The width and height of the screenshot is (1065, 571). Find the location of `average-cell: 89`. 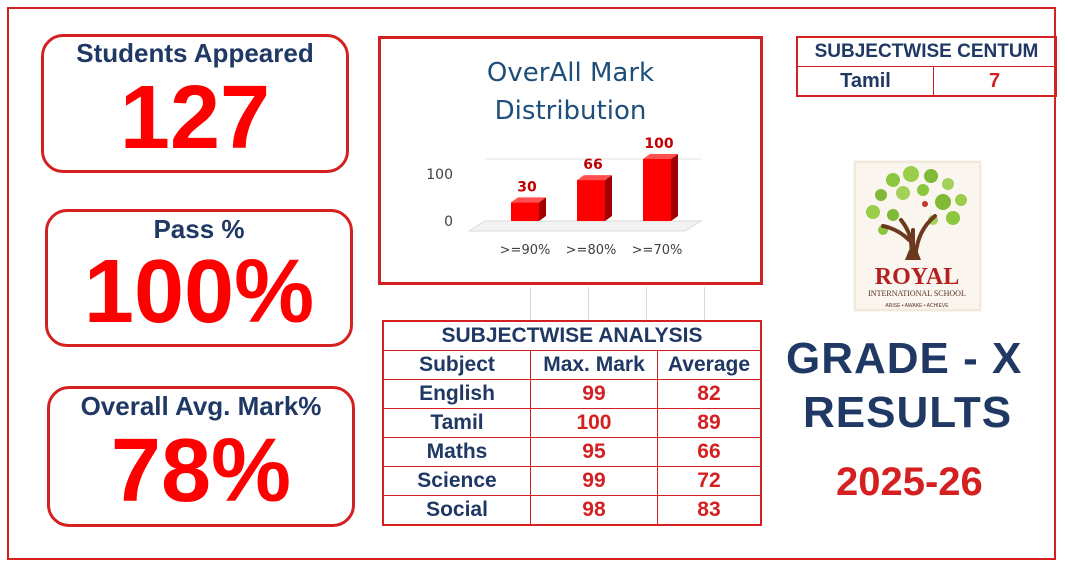

average-cell: 89 is located at coordinates (709, 423).